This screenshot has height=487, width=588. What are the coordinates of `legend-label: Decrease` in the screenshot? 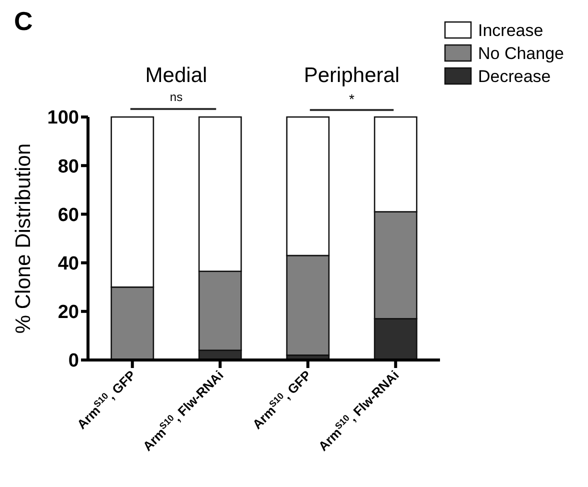 It's located at (514, 76).